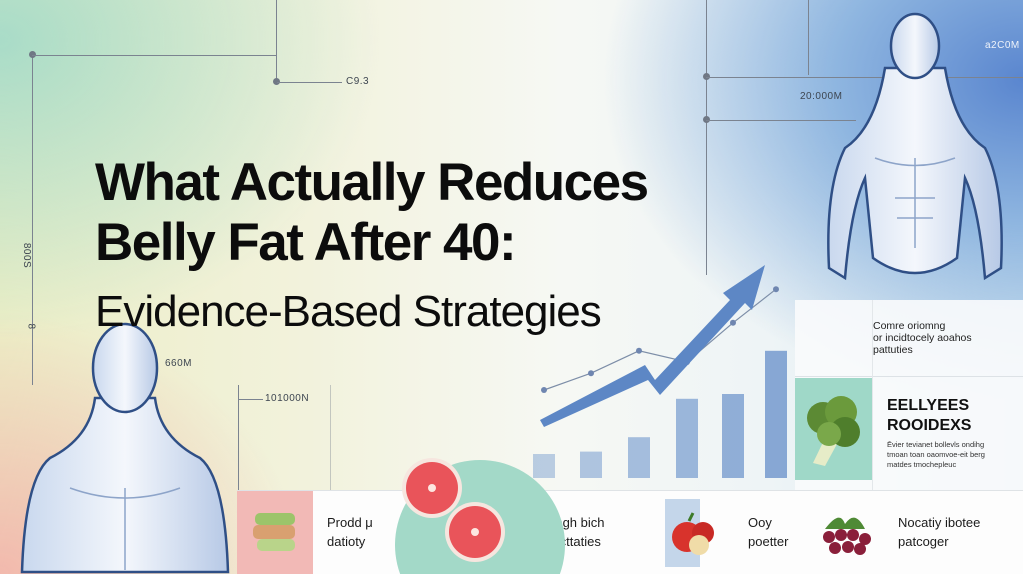 This screenshot has width=1023, height=574. What do you see at coordinates (760, 522) in the screenshot?
I see `food-label: Ooy` at bounding box center [760, 522].